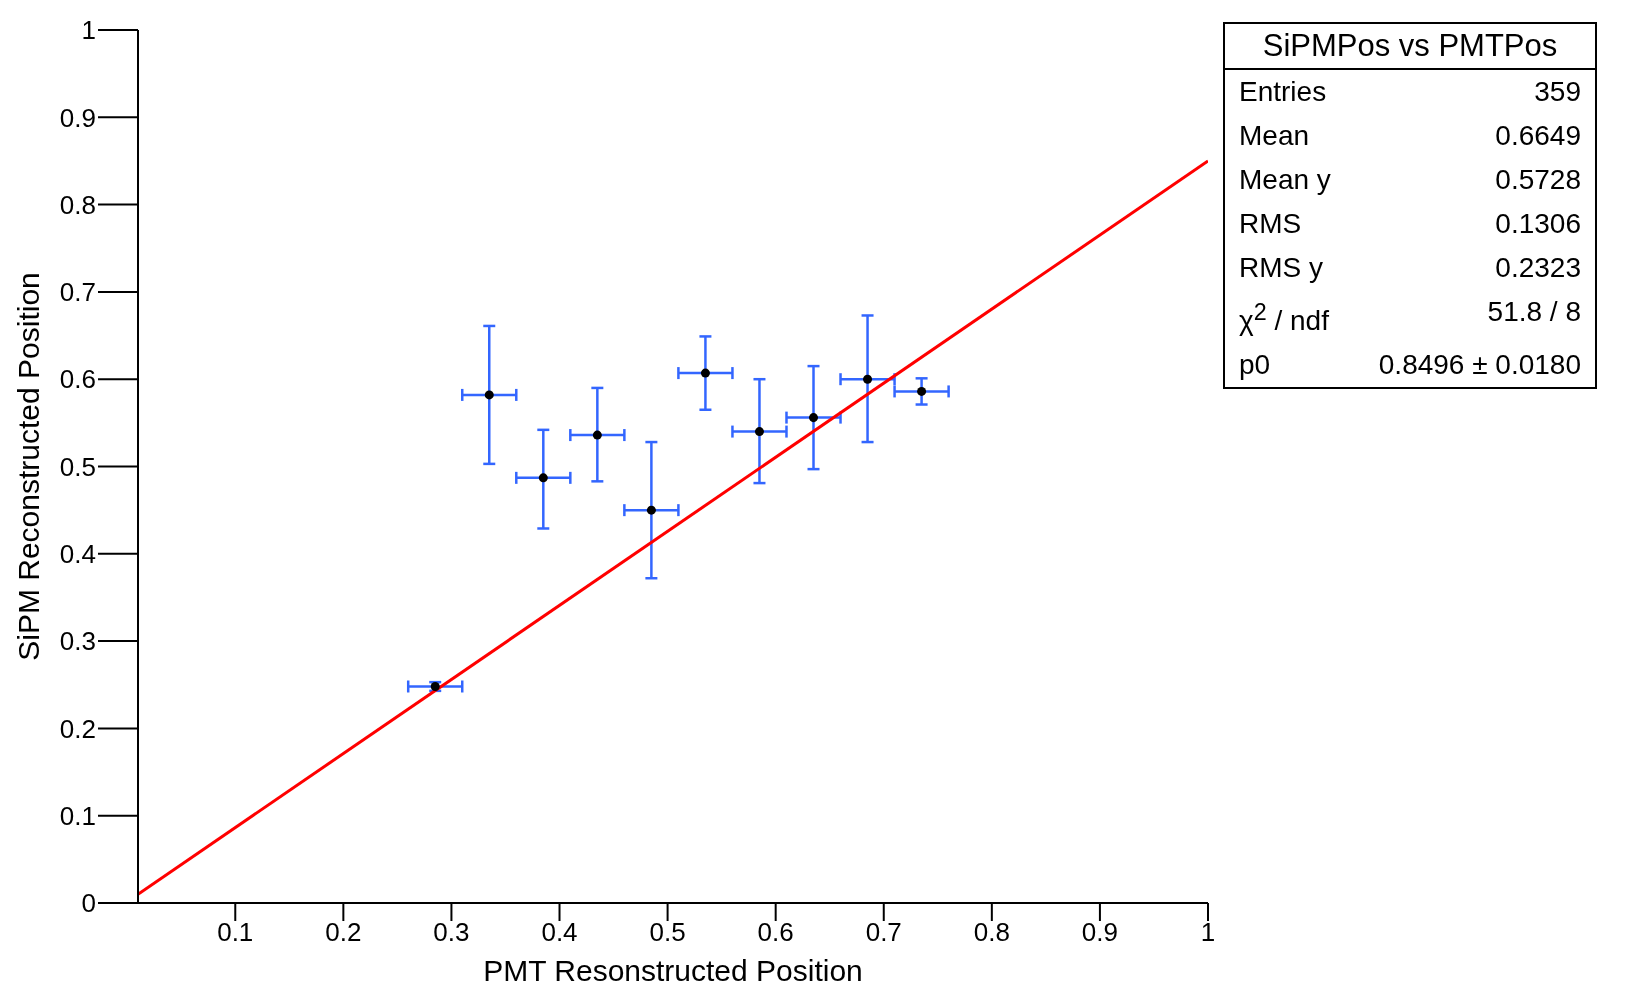 The height and width of the screenshot is (1002, 1625). I want to click on text: RMS, so click(1270, 224).